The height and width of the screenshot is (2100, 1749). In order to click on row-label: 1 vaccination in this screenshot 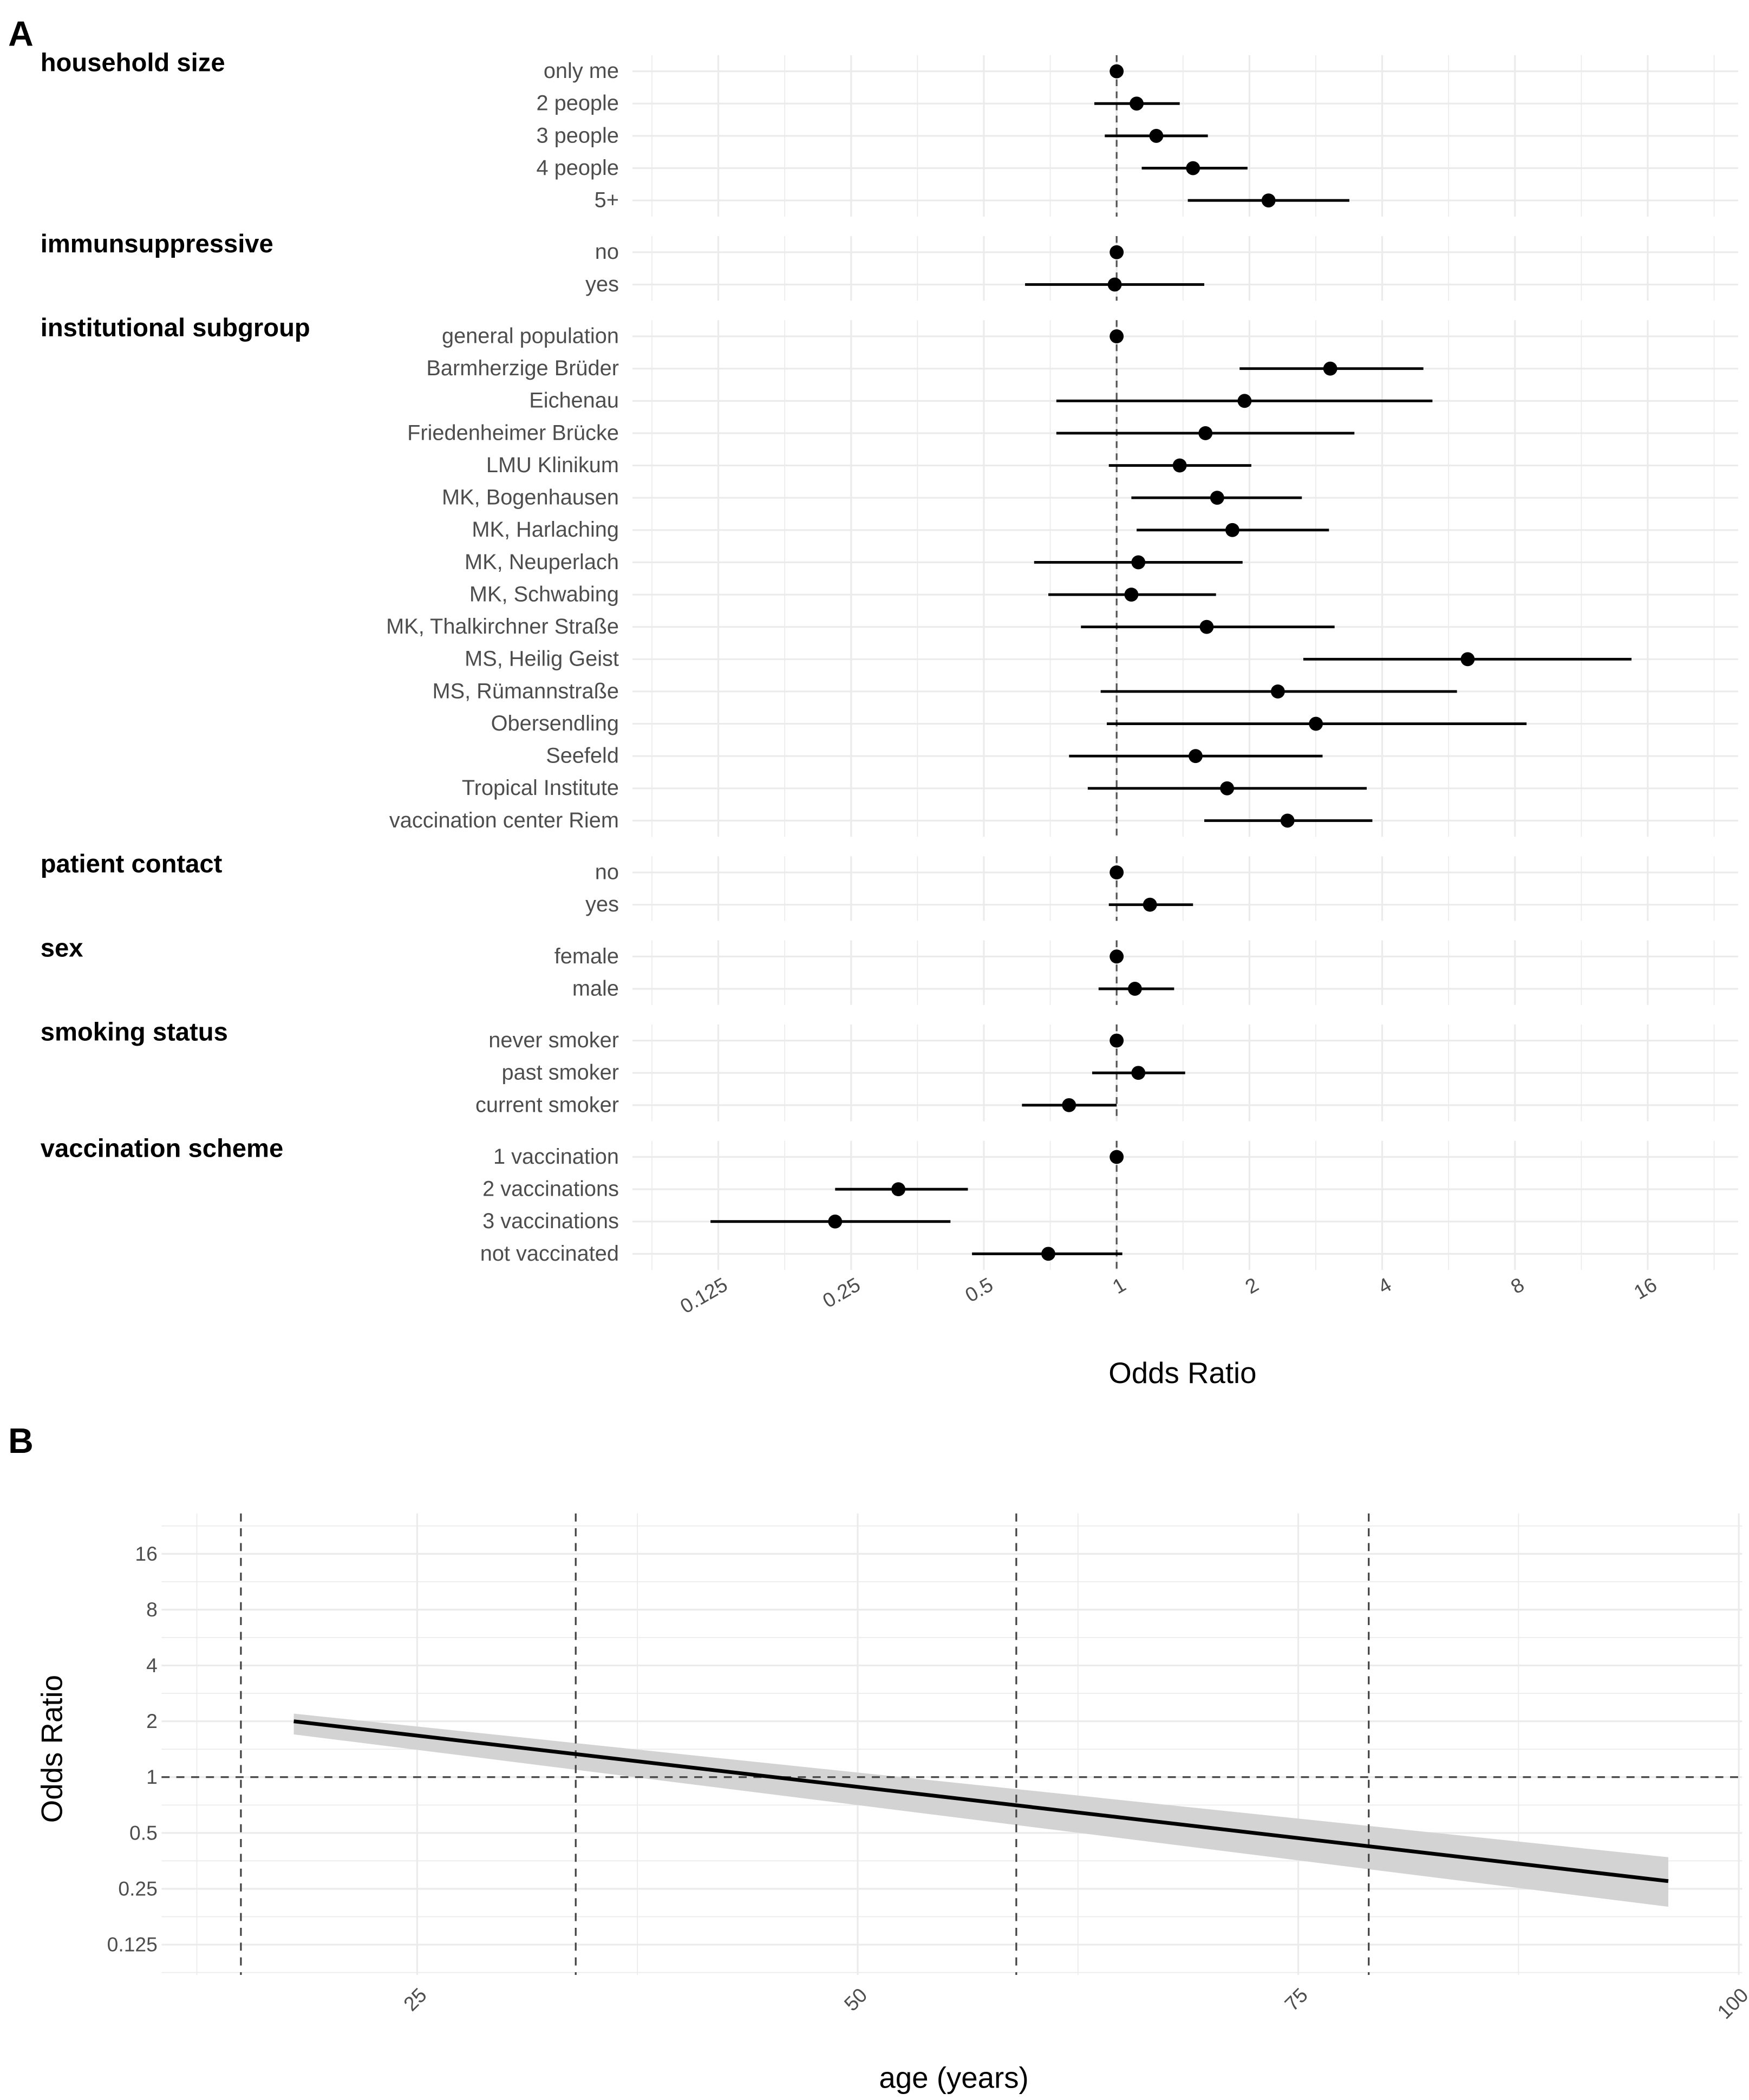, I will do `click(556, 1157)`.